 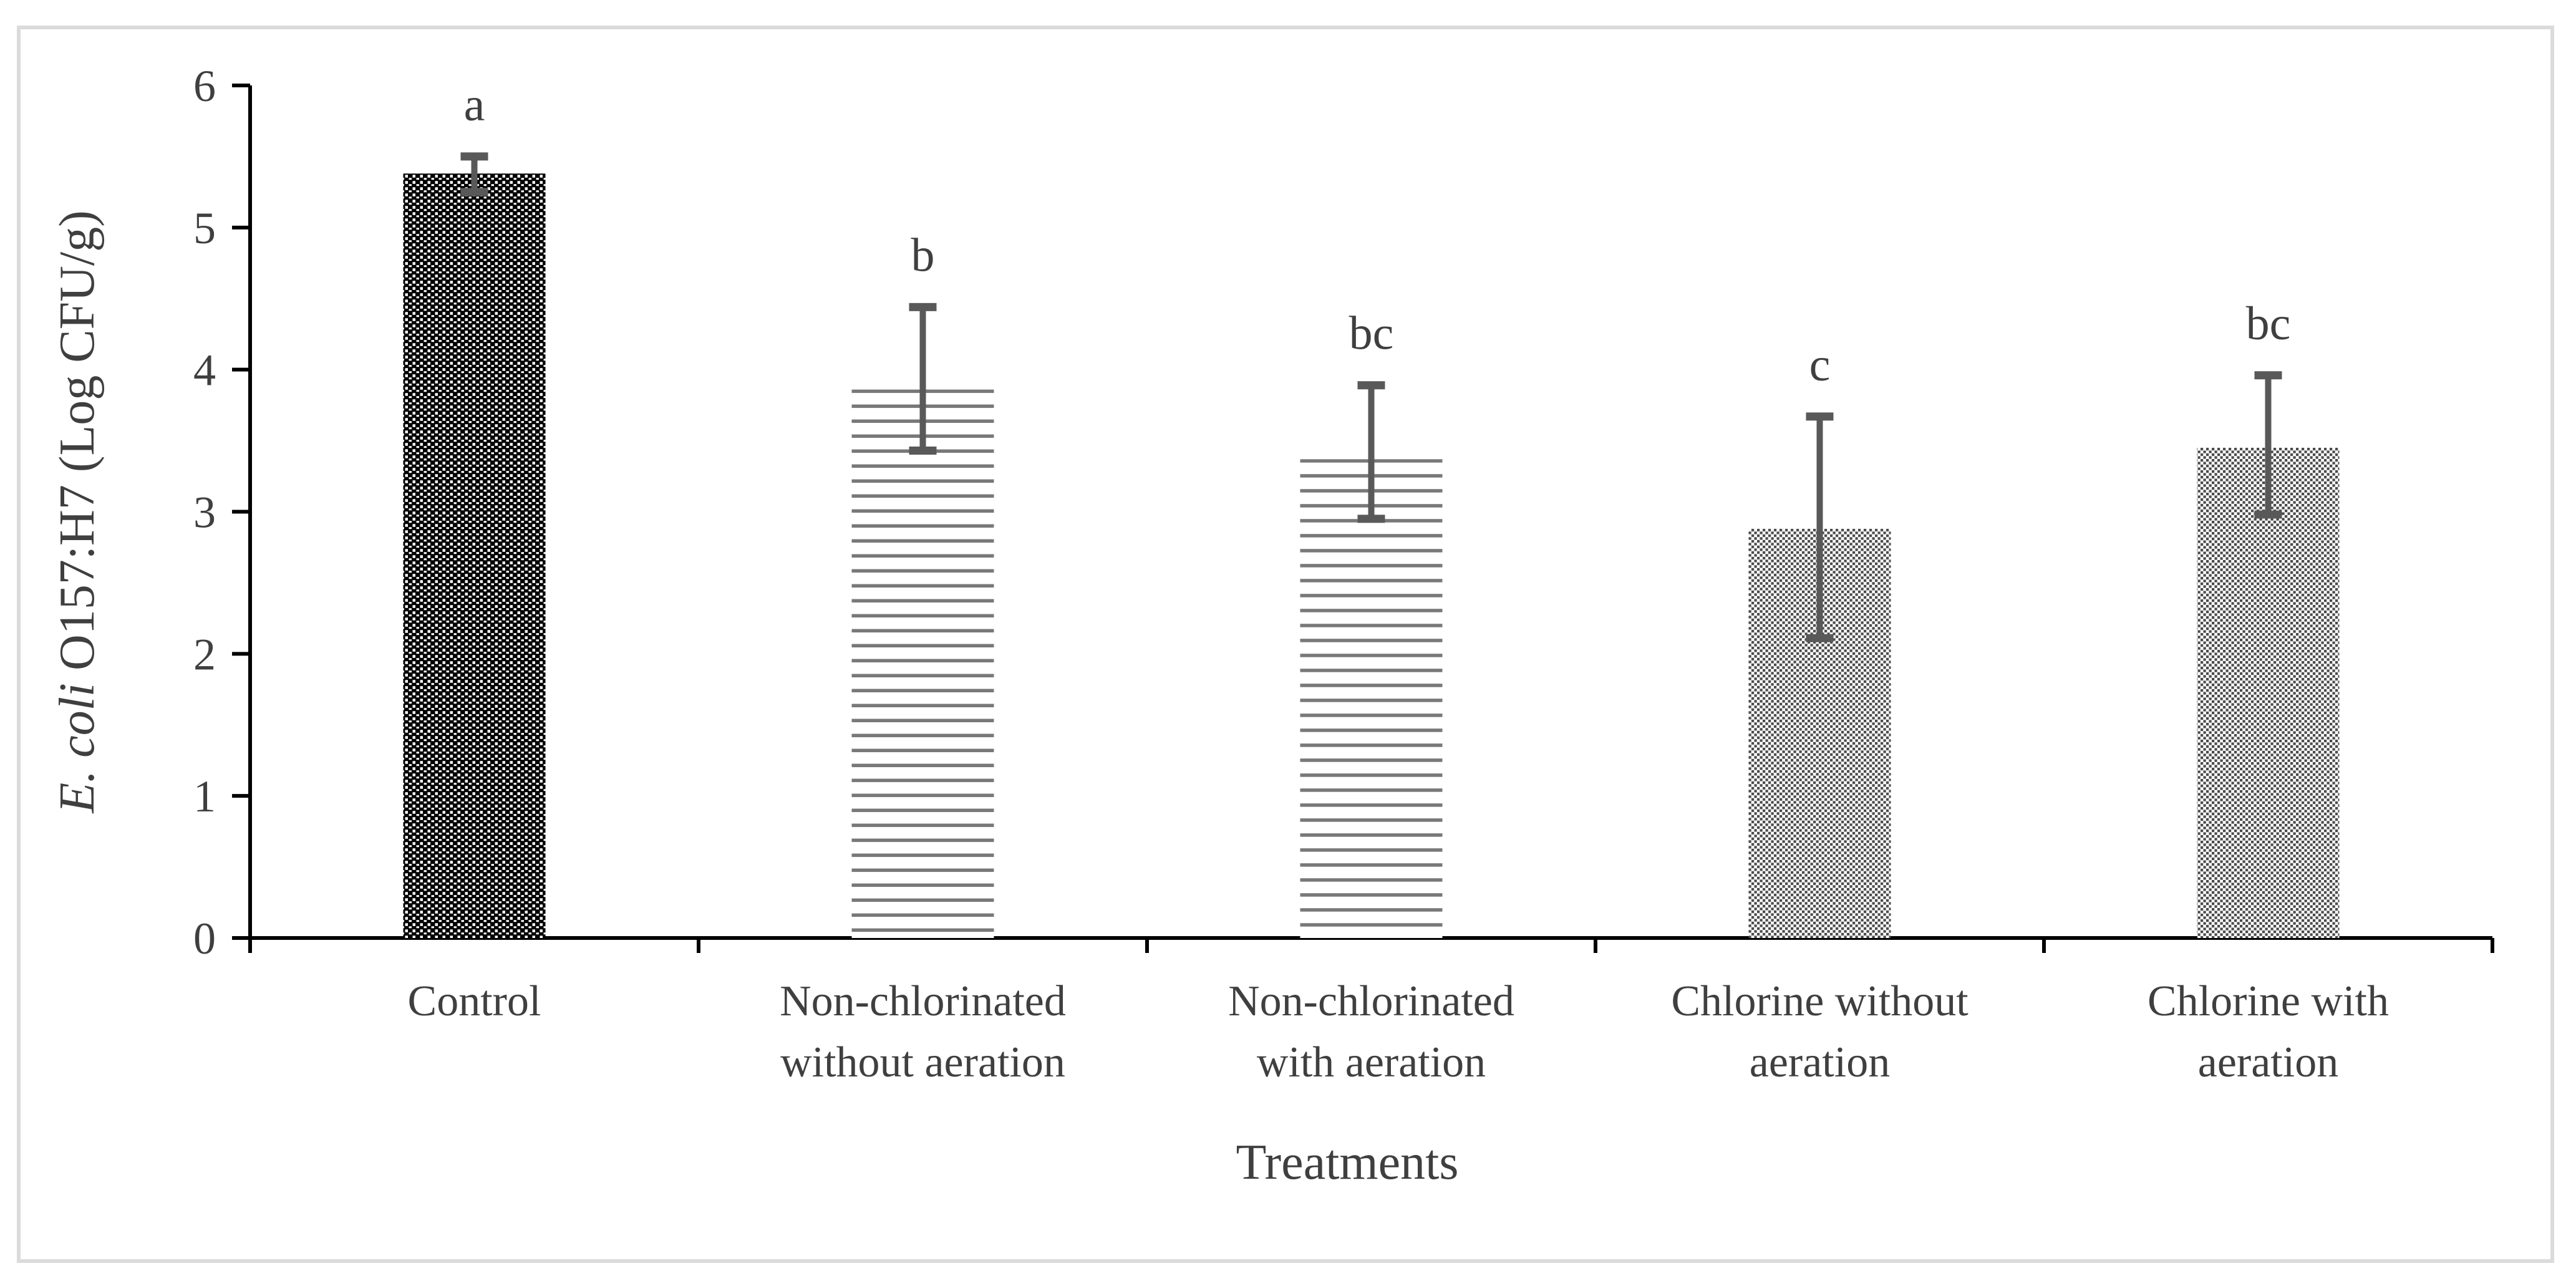 What do you see at coordinates (1347, 1162) in the screenshot?
I see `x-axis-title: Treatments` at bounding box center [1347, 1162].